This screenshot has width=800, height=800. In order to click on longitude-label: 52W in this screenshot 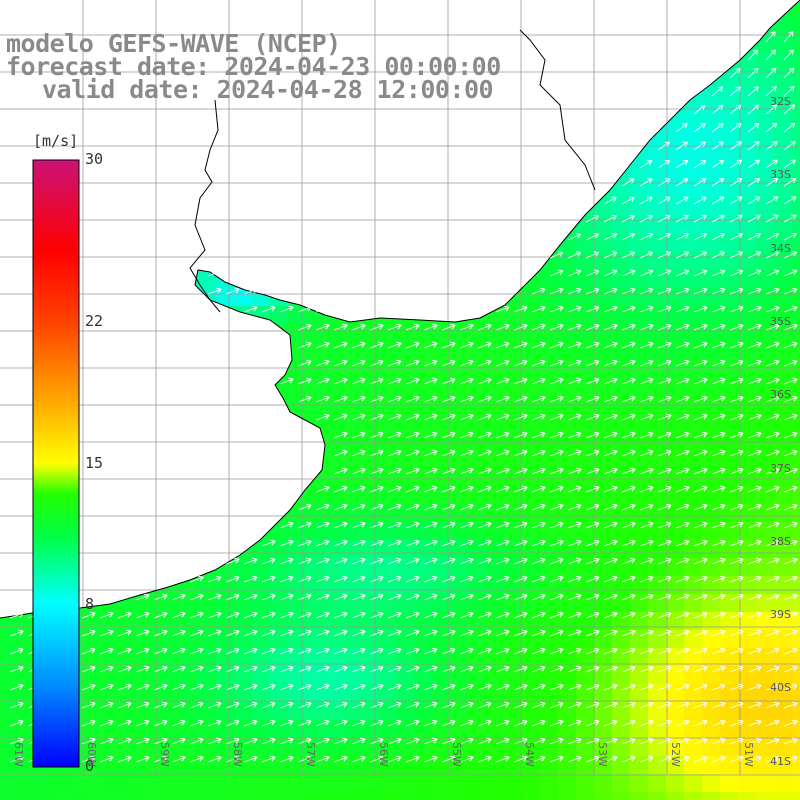, I will do `click(675, 754)`.